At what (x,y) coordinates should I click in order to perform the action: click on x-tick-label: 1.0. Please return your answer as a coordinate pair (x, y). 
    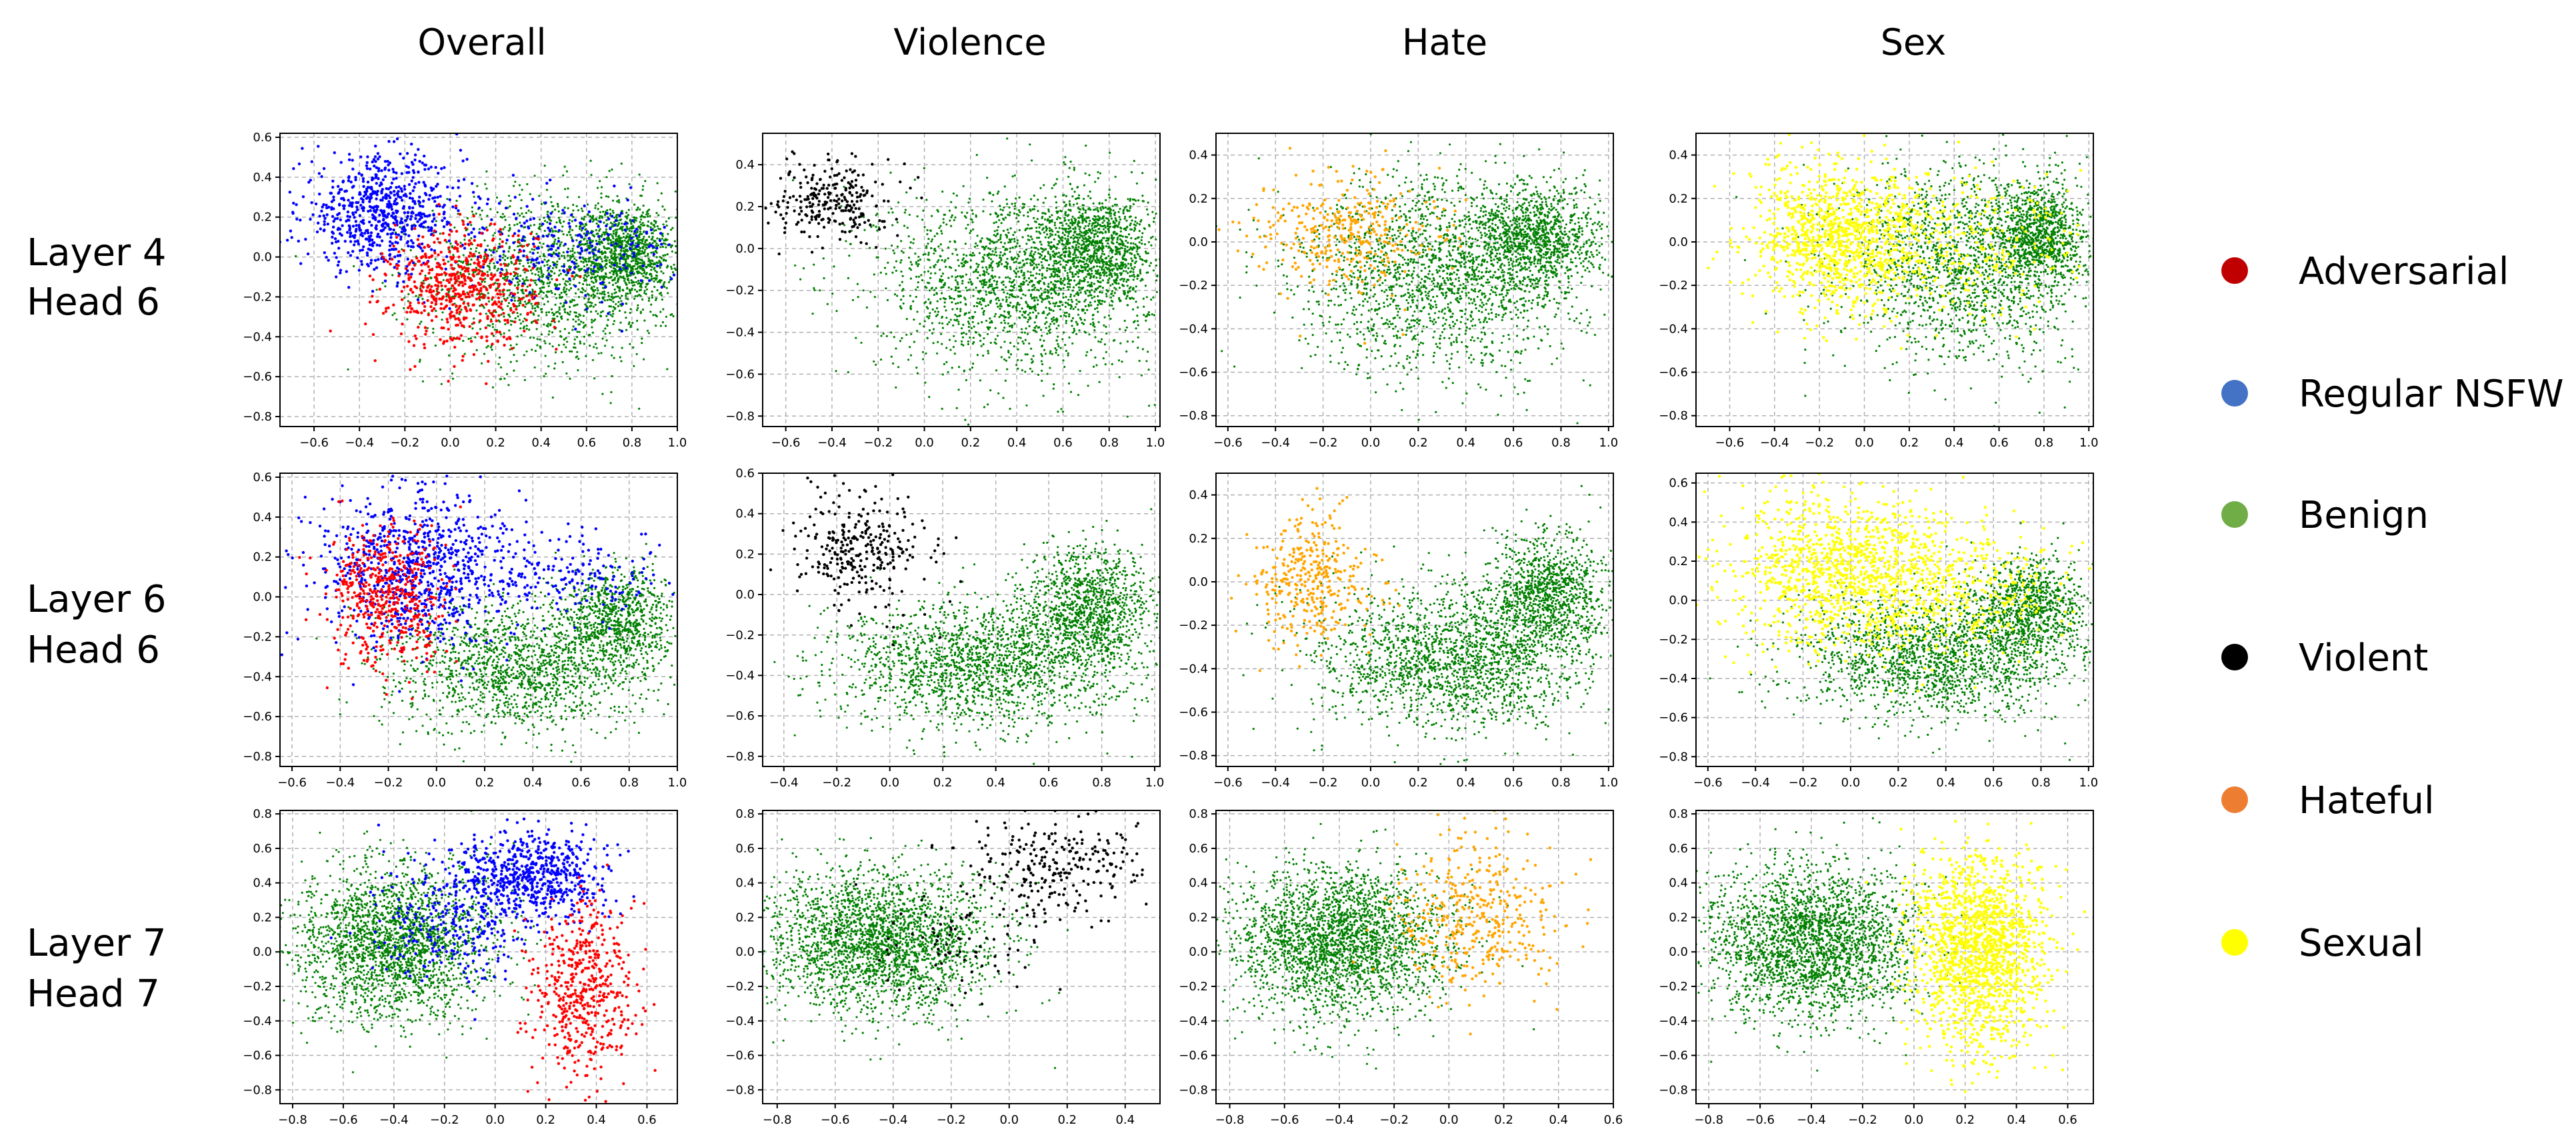
    Looking at the image, I should click on (677, 443).